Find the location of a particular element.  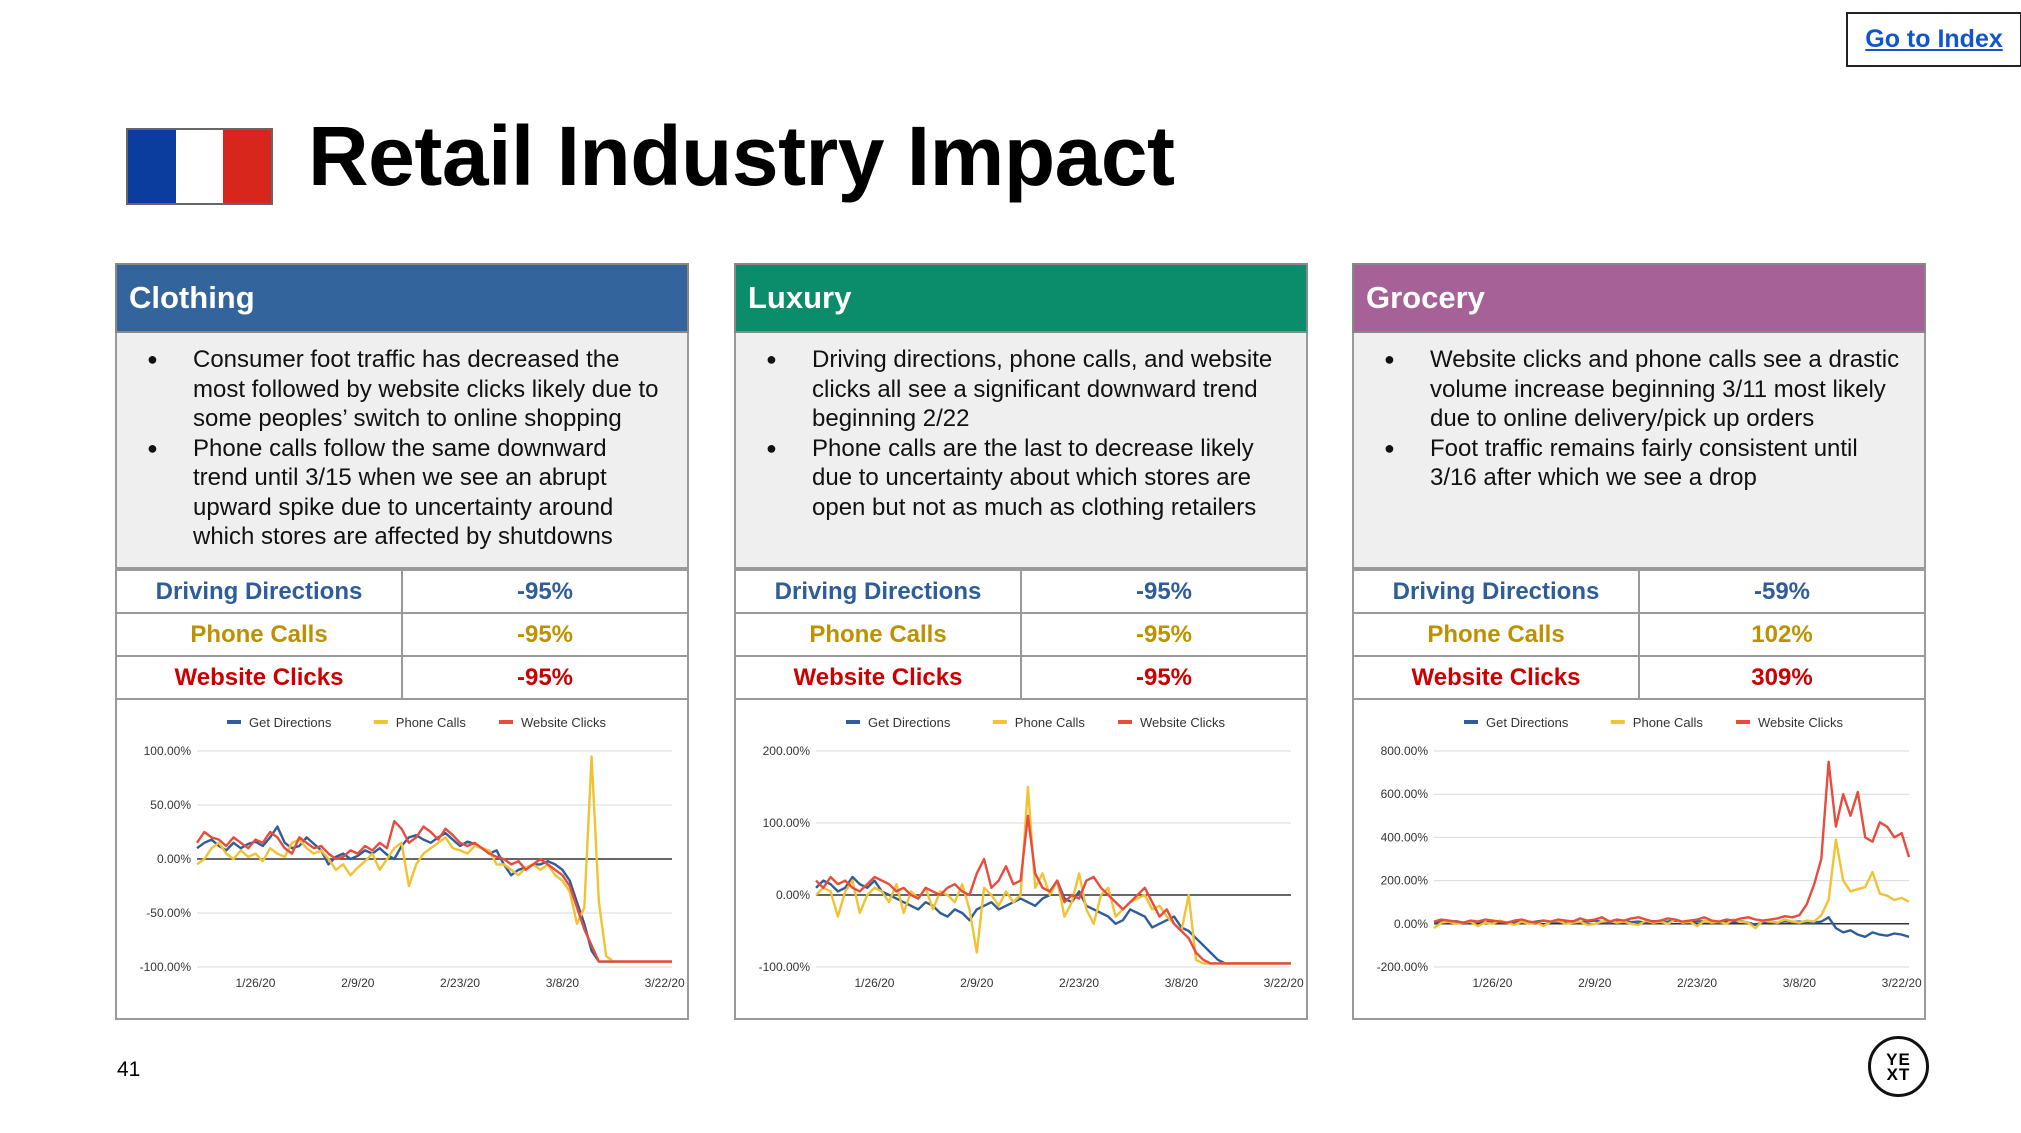

france-flag is located at coordinates (199, 166).